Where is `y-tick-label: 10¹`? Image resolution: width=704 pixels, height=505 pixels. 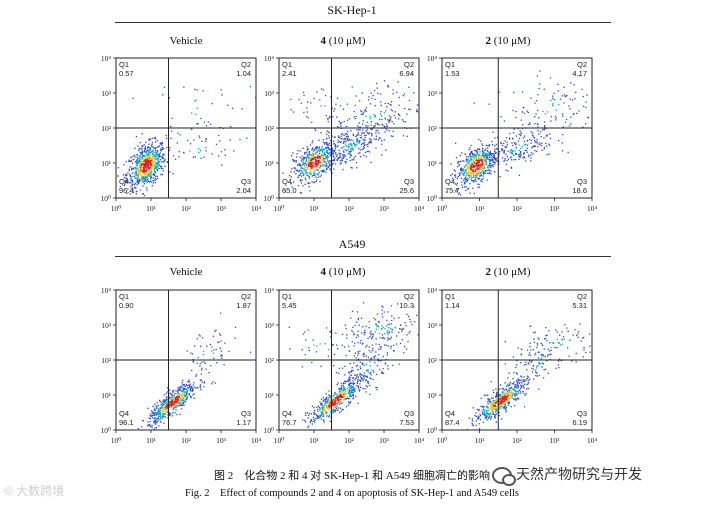 y-tick-label: 10¹ is located at coordinates (432, 395).